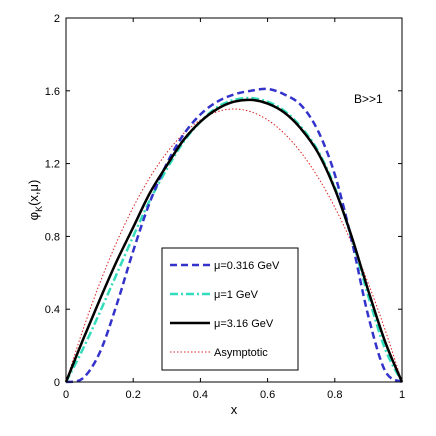 The height and width of the screenshot is (436, 436). Describe the element at coordinates (334, 395) in the screenshot. I see `x-tick-label: 0.8` at that location.